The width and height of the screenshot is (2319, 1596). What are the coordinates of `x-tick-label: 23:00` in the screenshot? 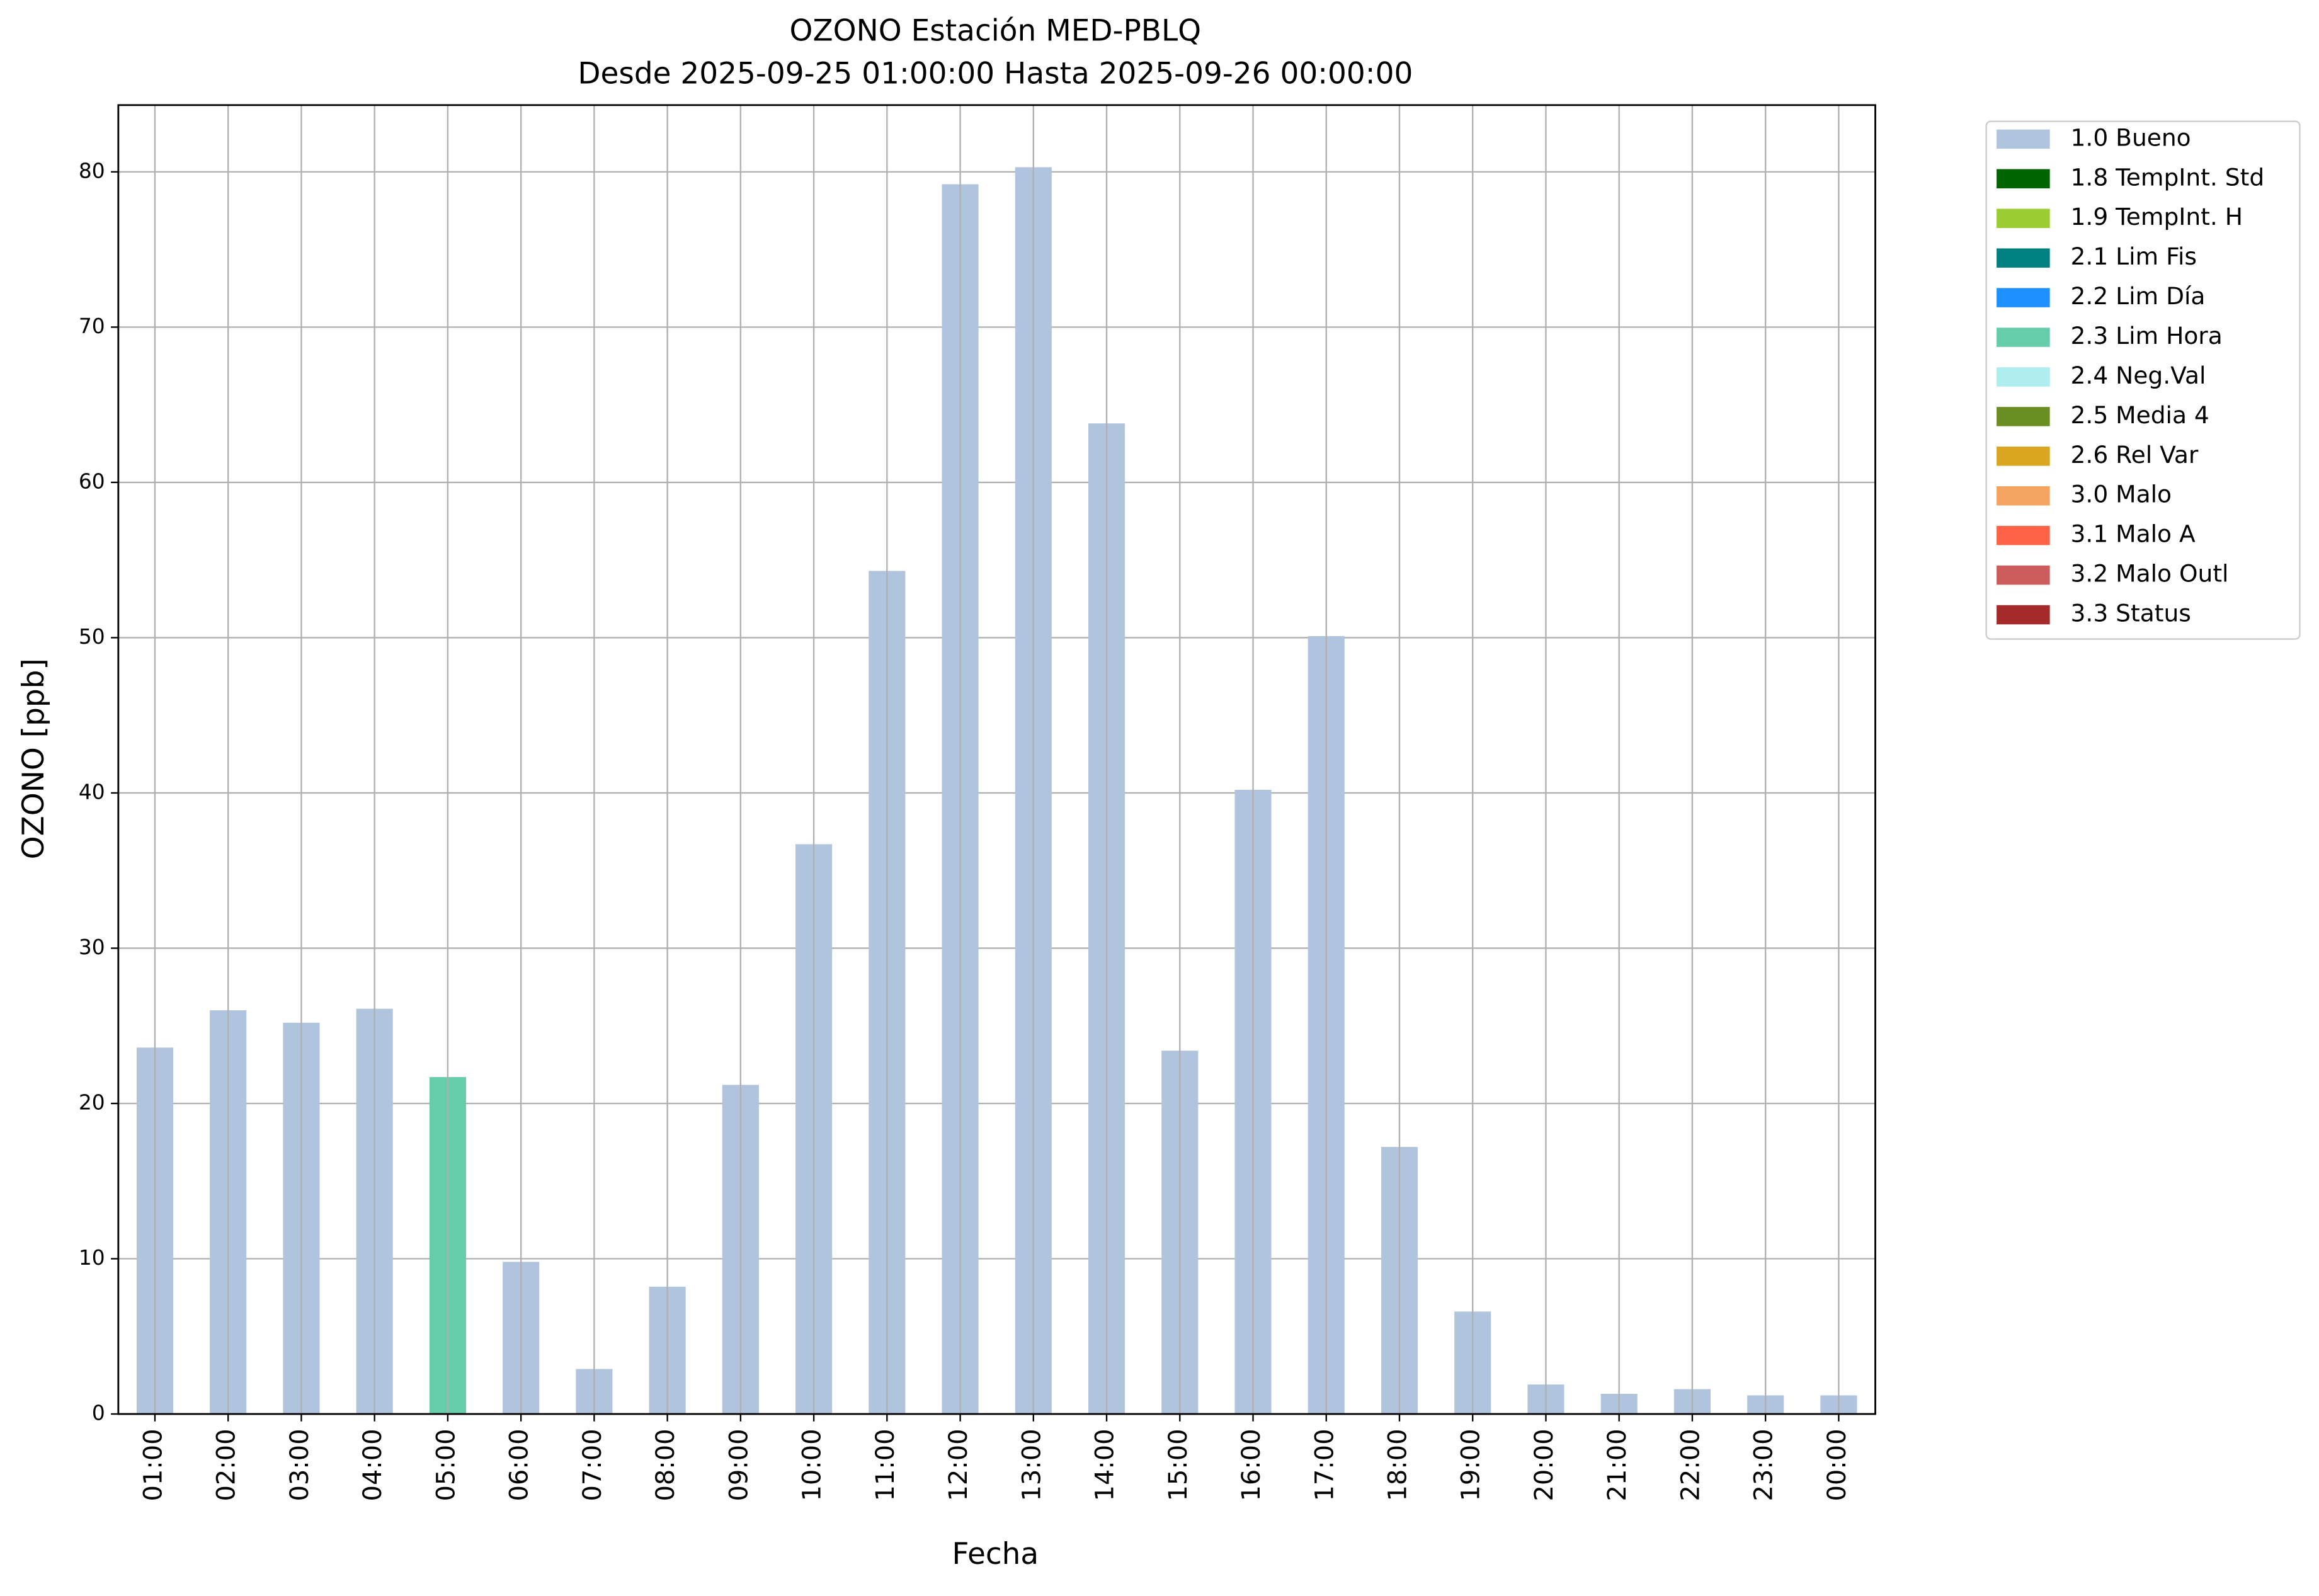 It's located at (1764, 1465).